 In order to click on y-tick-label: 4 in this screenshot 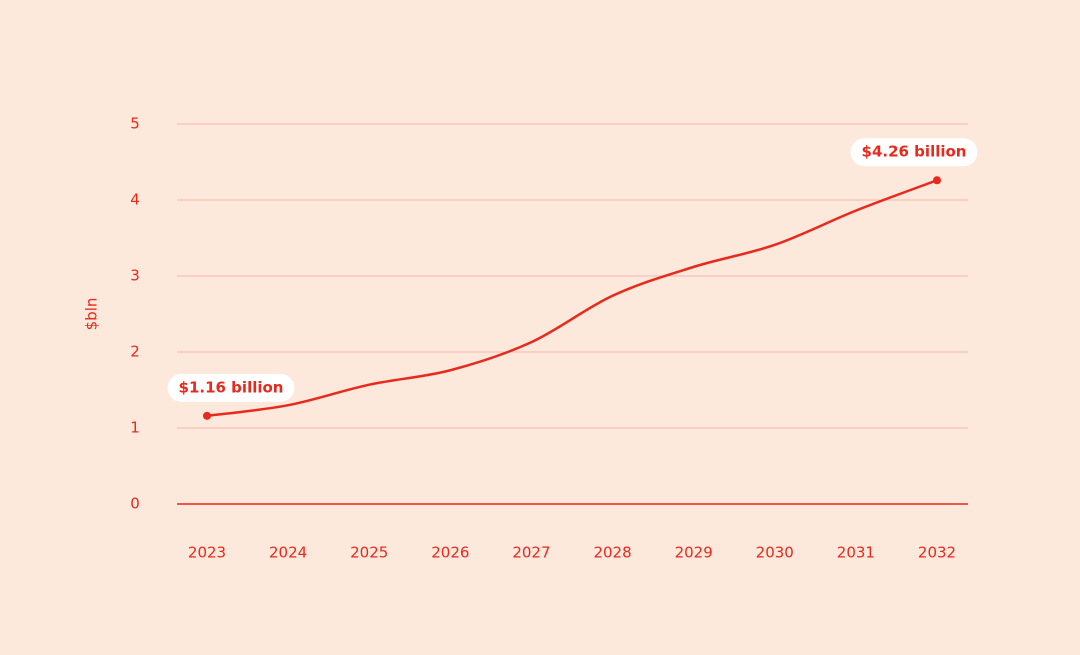, I will do `click(135, 200)`.